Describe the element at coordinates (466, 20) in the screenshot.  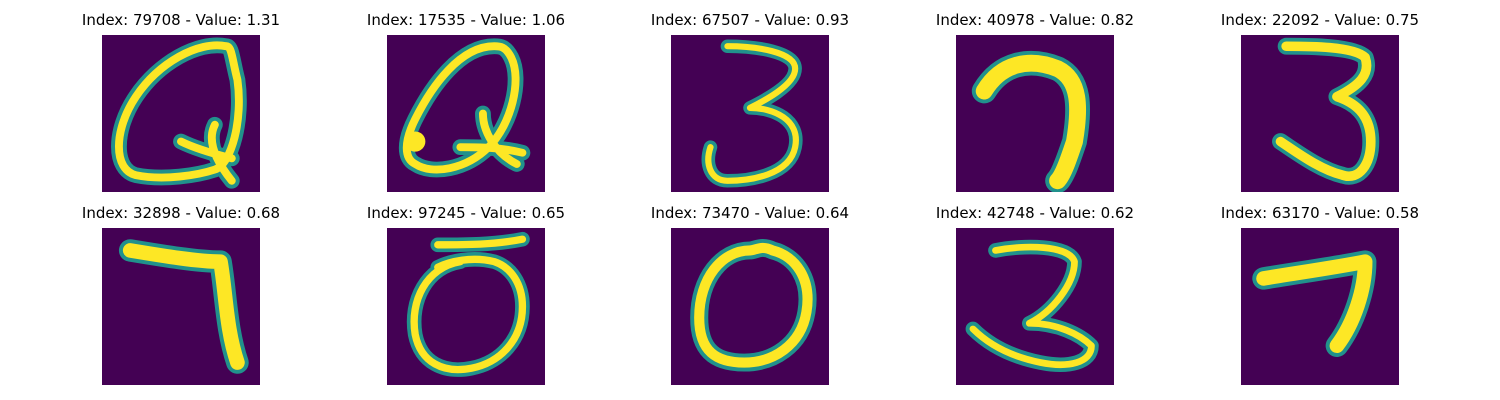
I see `panel-title: Index: 17535 - Value: 1.06` at that location.